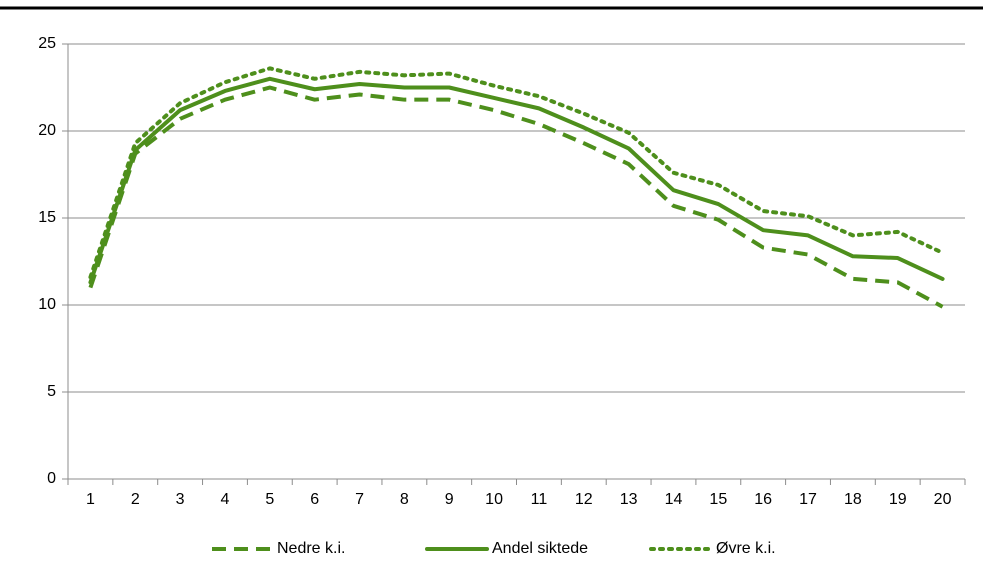  I want to click on x-tick-label: 1, so click(90, 499).